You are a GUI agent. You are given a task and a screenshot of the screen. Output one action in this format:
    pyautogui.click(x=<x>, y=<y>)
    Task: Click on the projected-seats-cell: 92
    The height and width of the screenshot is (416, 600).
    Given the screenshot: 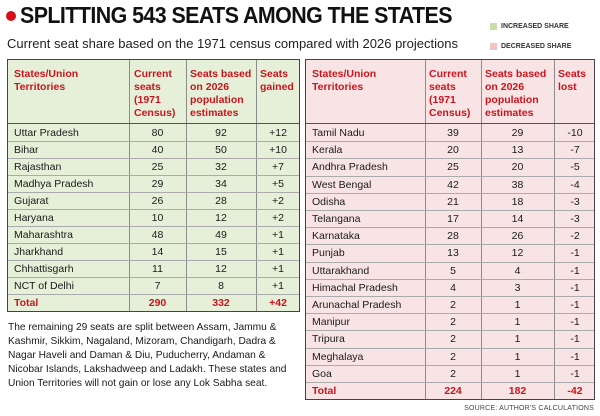 What is the action you would take?
    pyautogui.click(x=221, y=133)
    